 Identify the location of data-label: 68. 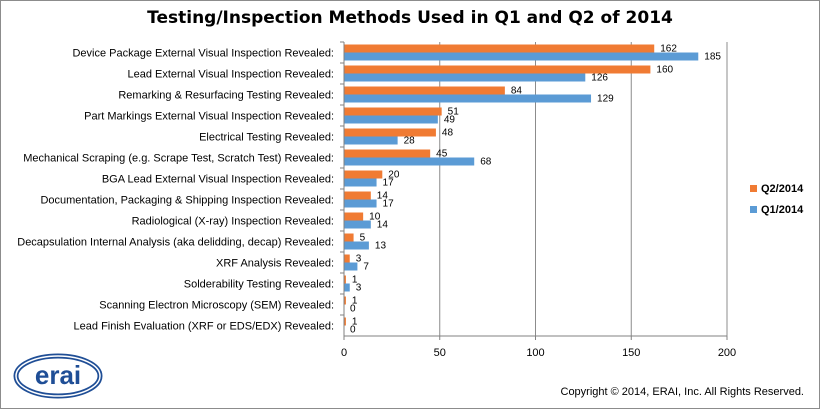
(486, 162).